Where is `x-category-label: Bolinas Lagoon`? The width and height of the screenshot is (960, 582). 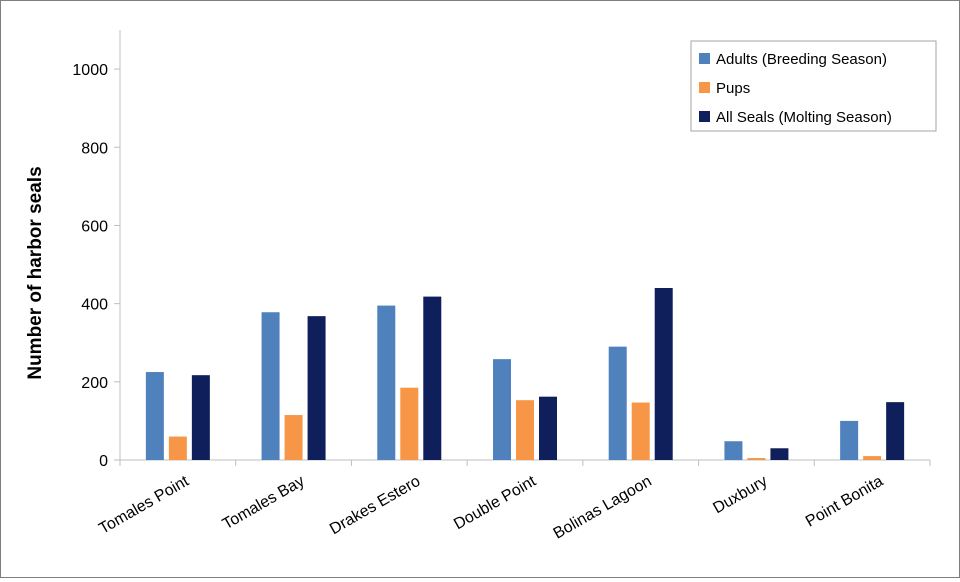
x-category-label: Bolinas Lagoon is located at coordinates (603, 508).